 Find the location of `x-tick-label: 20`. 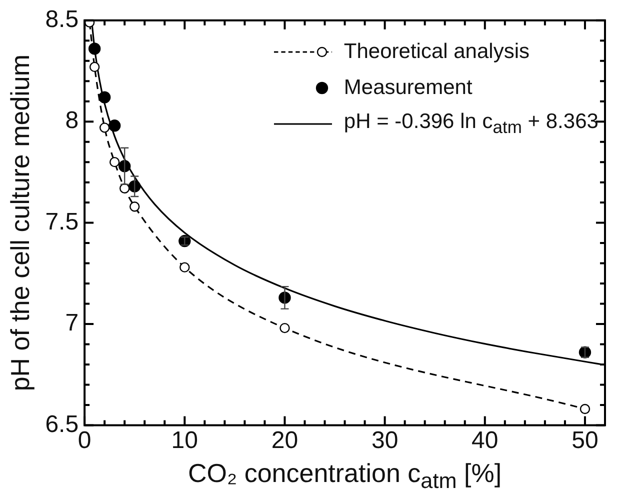

x-tick-label: 20 is located at coordinates (284, 440).